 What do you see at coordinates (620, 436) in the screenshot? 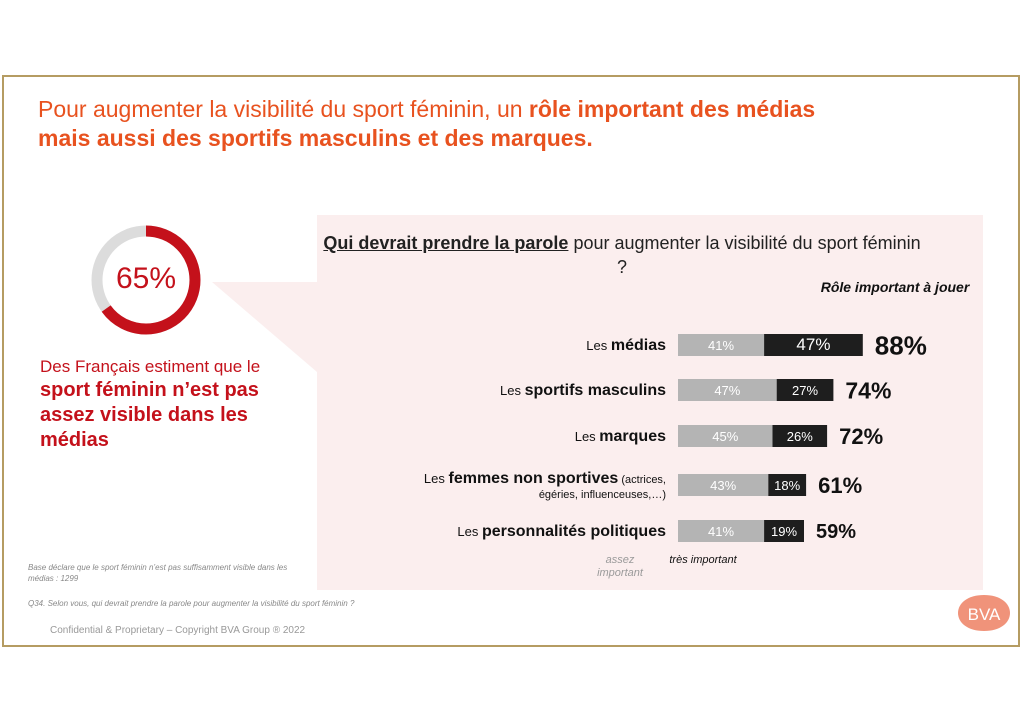
I see `category-label: Les marques` at bounding box center [620, 436].